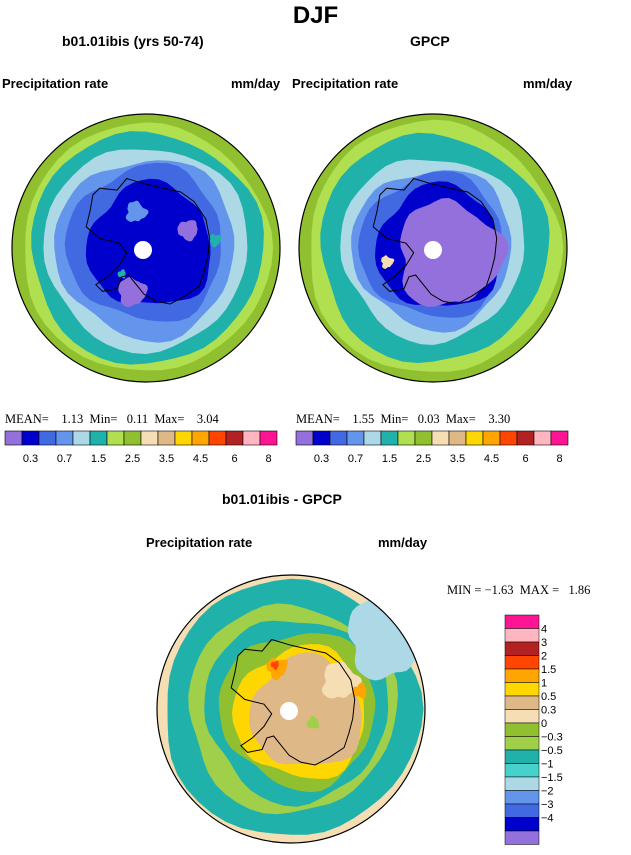 The width and height of the screenshot is (631, 855). What do you see at coordinates (55, 83) in the screenshot?
I see `left-variable-label: Precipitation rate` at bounding box center [55, 83].